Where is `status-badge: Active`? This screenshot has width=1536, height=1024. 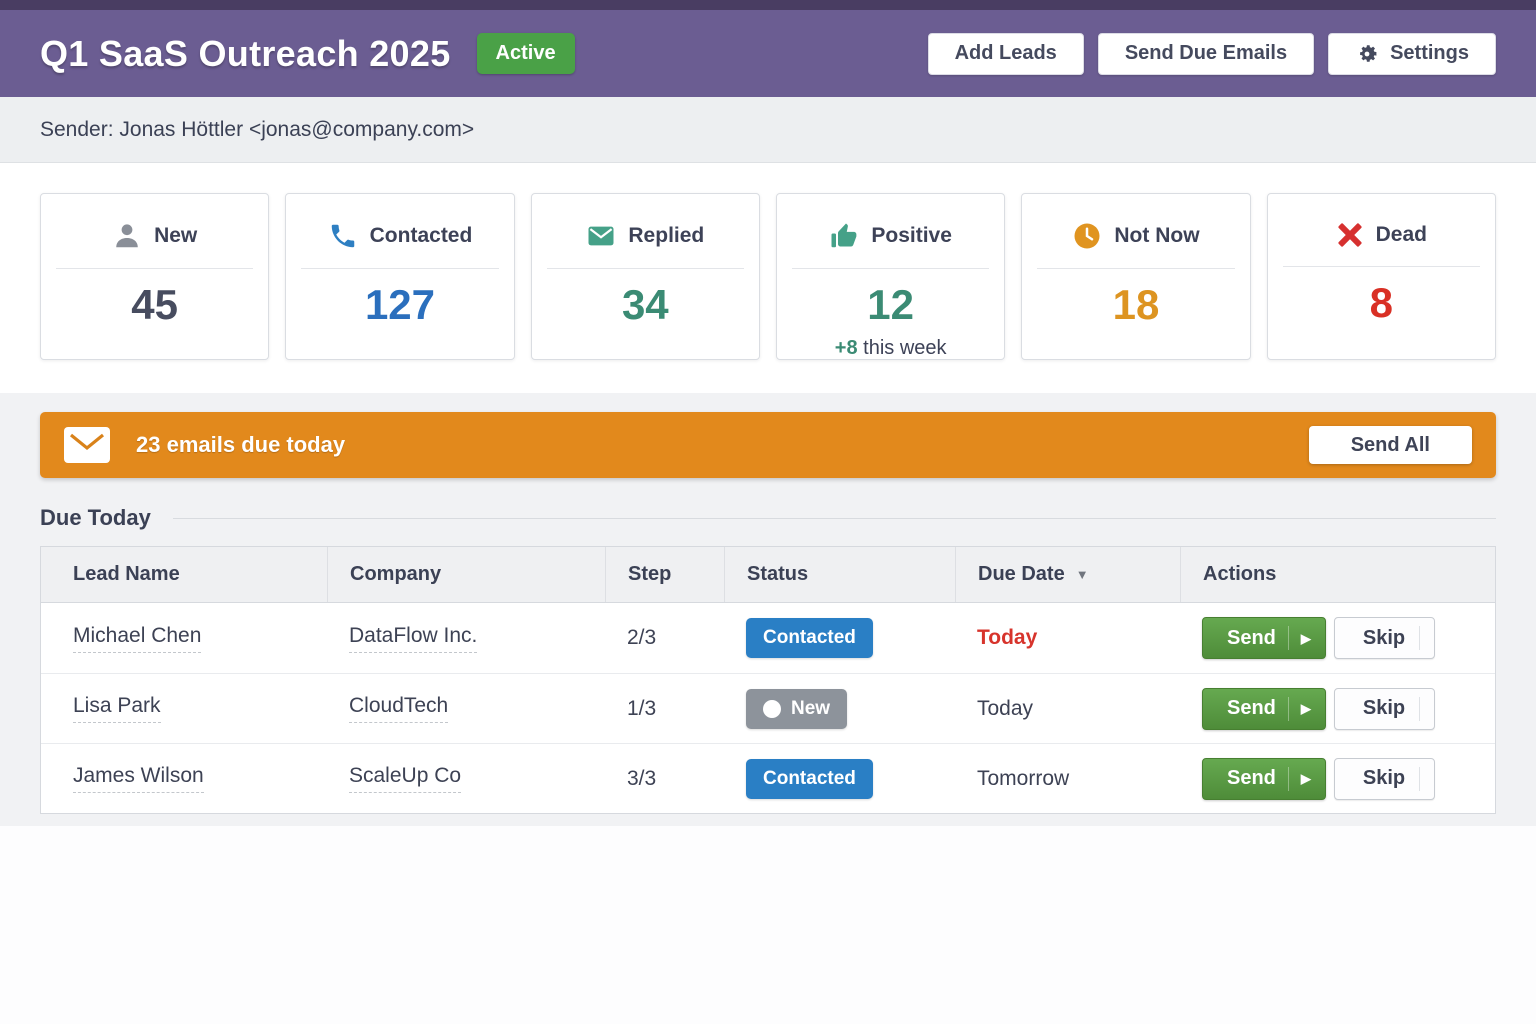
status-badge: Active is located at coordinates (525, 53).